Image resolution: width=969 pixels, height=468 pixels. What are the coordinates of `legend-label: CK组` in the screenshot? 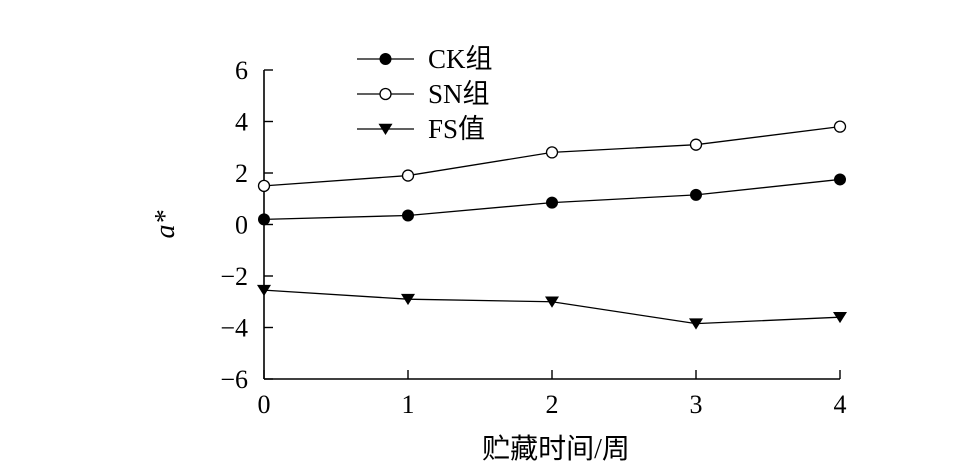 It's located at (460, 59).